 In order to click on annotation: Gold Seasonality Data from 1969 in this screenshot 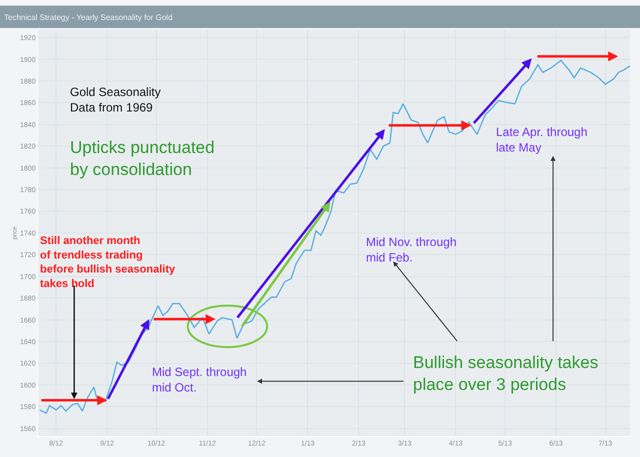, I will do `click(115, 100)`.